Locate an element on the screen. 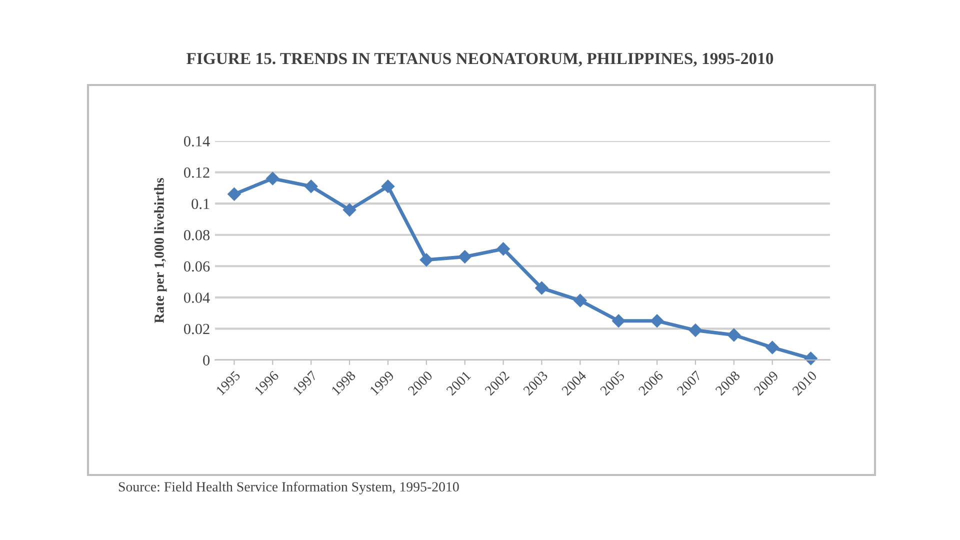 The image size is (960, 540). y-tick-label: 0.08 is located at coordinates (197, 235).